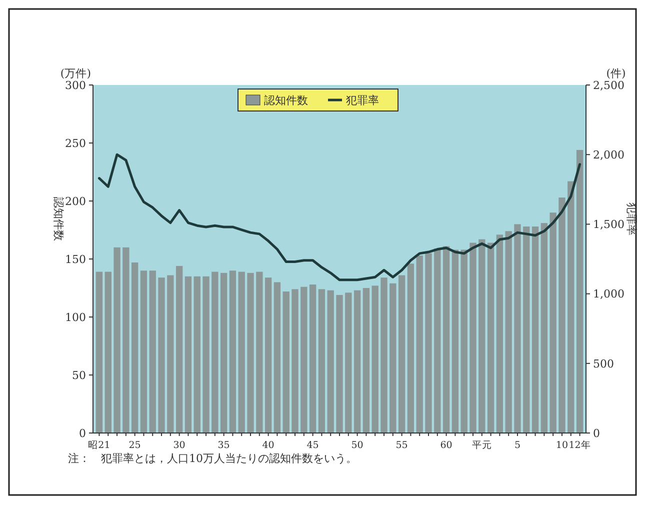 The height and width of the screenshot is (509, 645). What do you see at coordinates (608, 294) in the screenshot?
I see `y2-tick-label: 1,000` at bounding box center [608, 294].